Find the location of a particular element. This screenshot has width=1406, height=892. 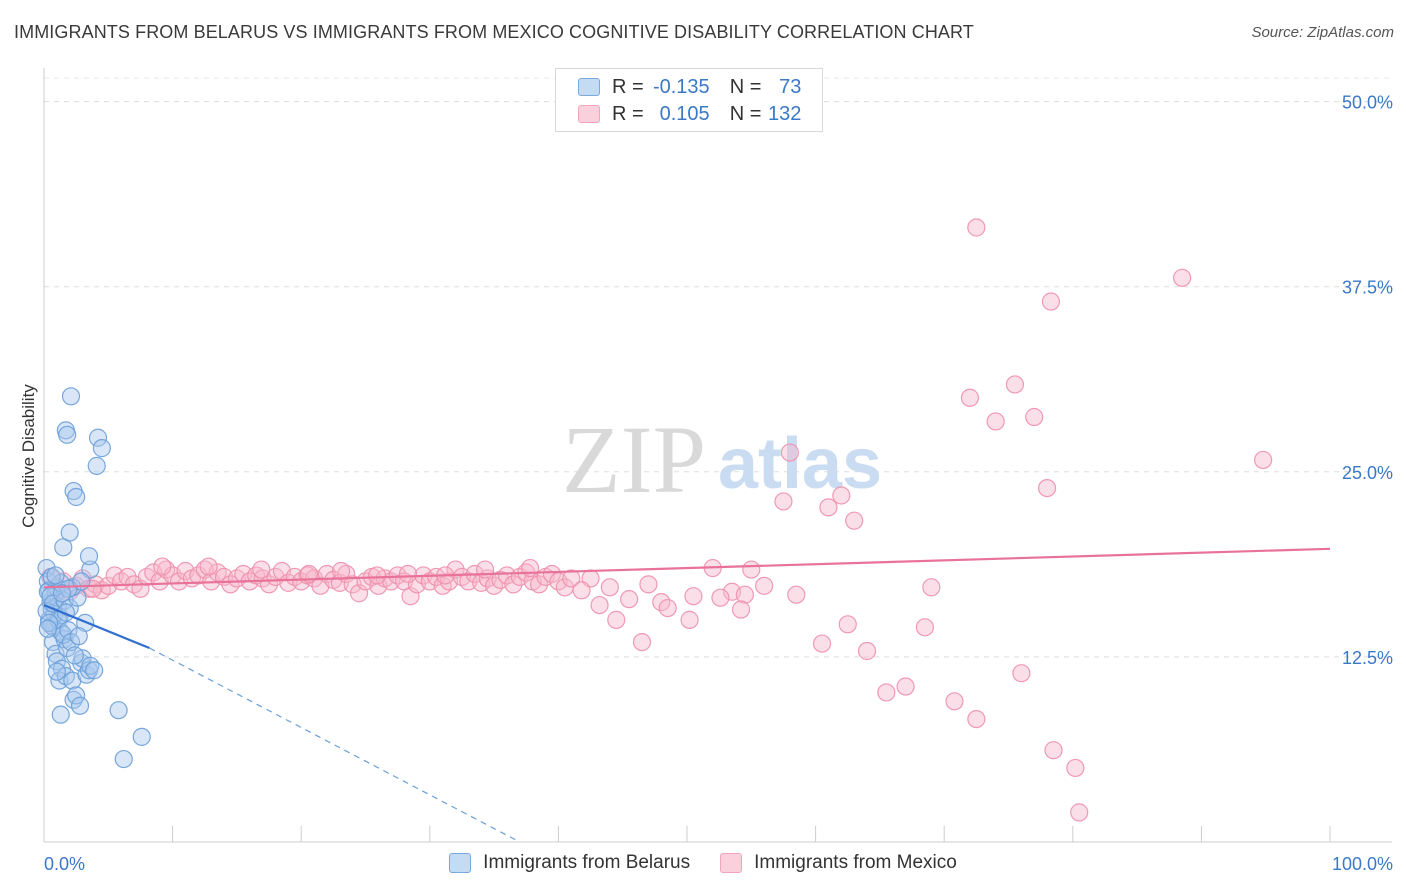

x-tick-label: 100.0% is located at coordinates (1362, 864).